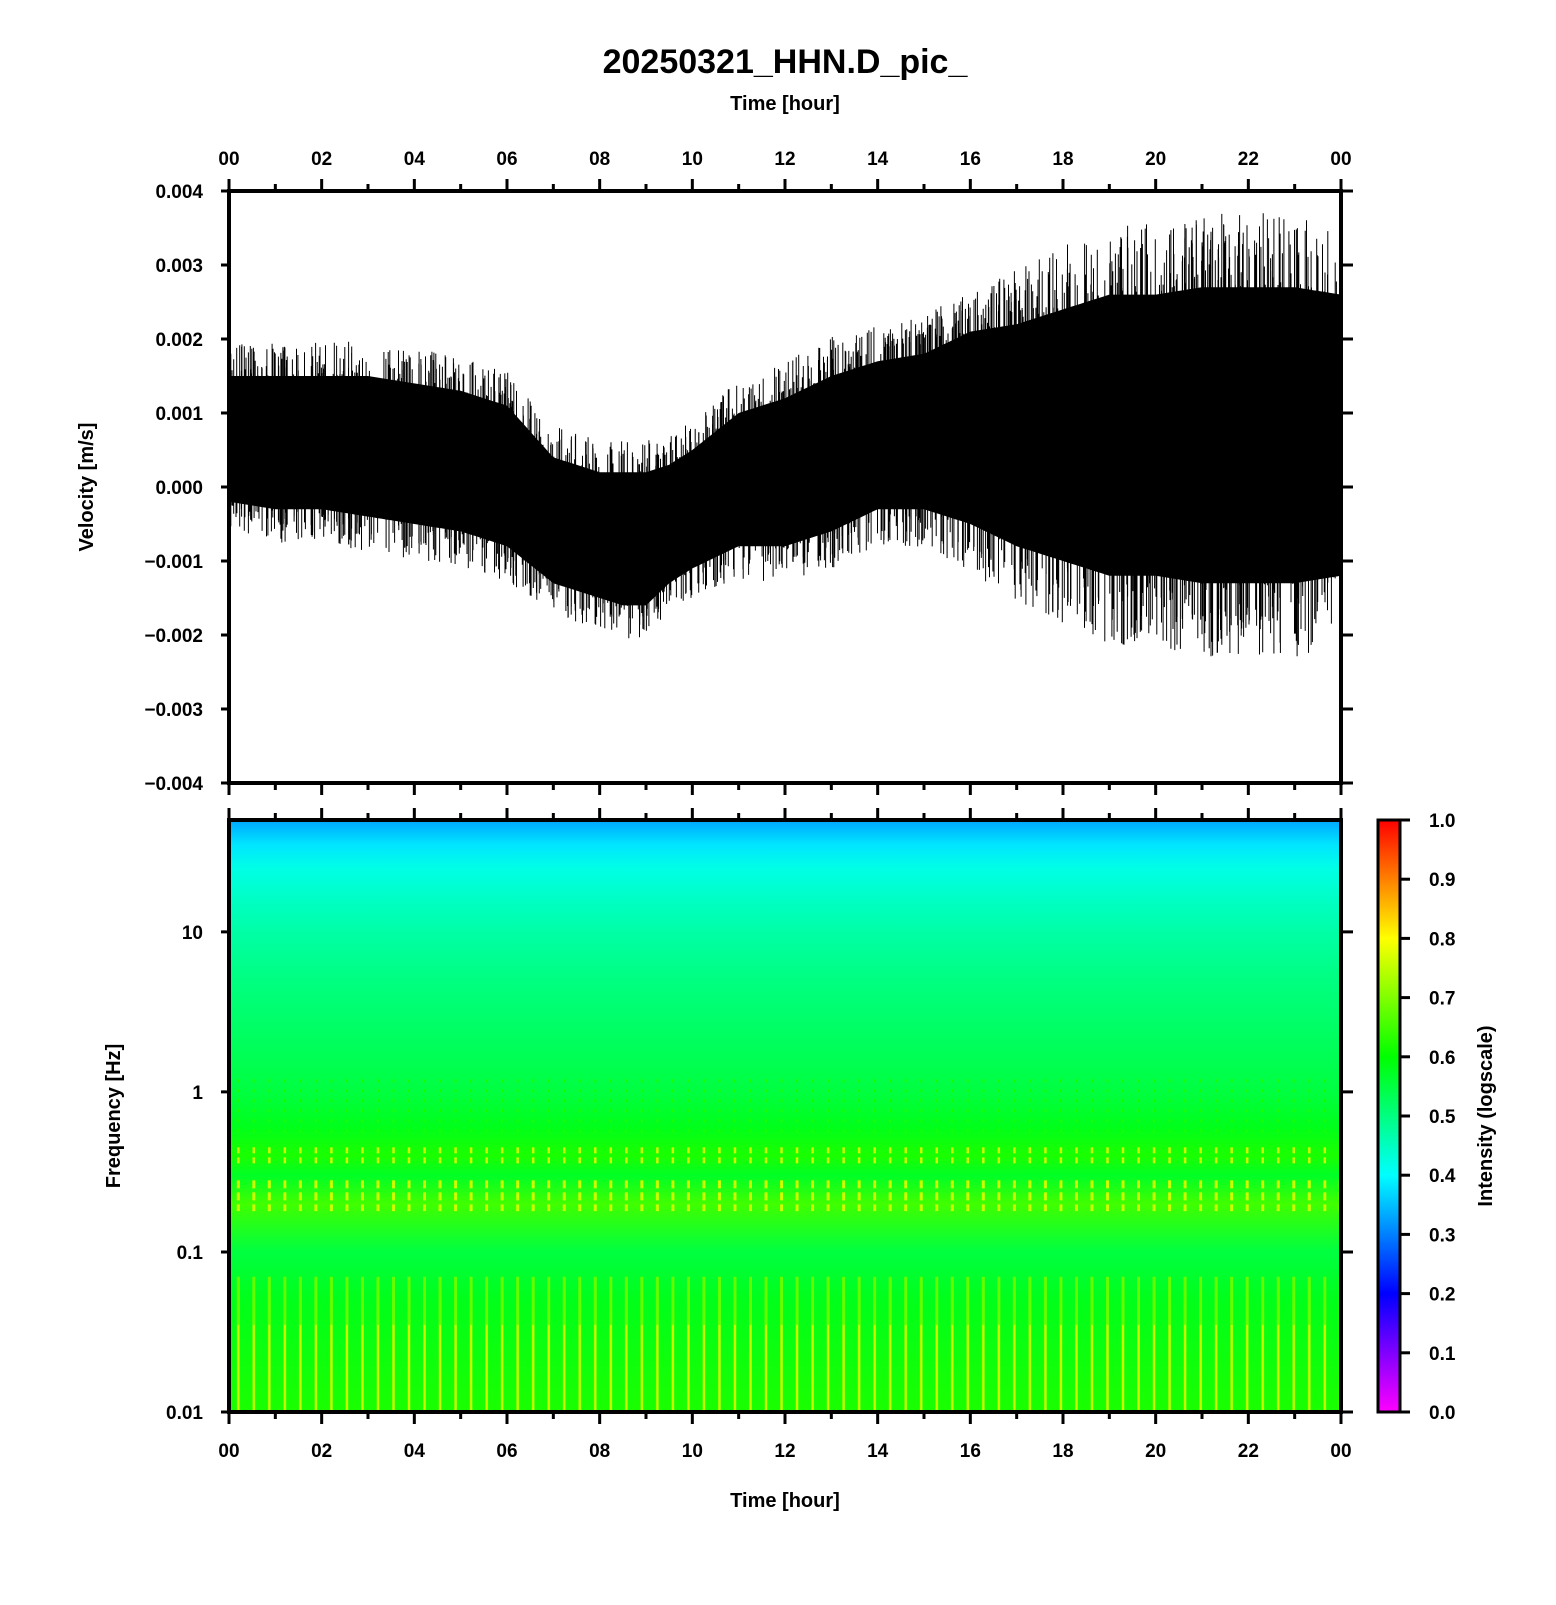 This screenshot has height=1605, width=1556. Describe the element at coordinates (1442, 1354) in the screenshot. I see `colorbar-tick-label: 0.1` at that location.